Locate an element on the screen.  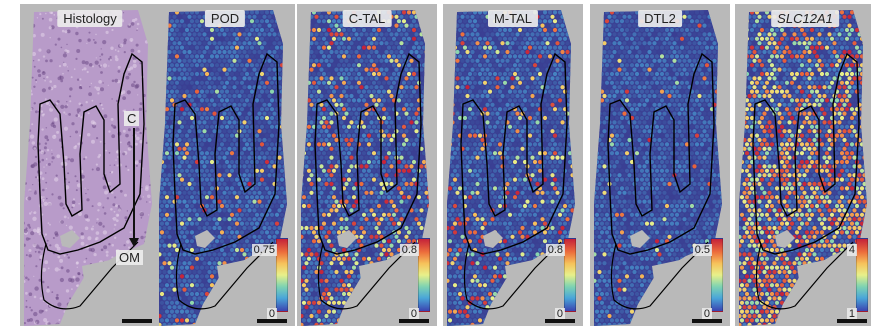
panel-title: DTL2 is located at coordinates (660, 18).